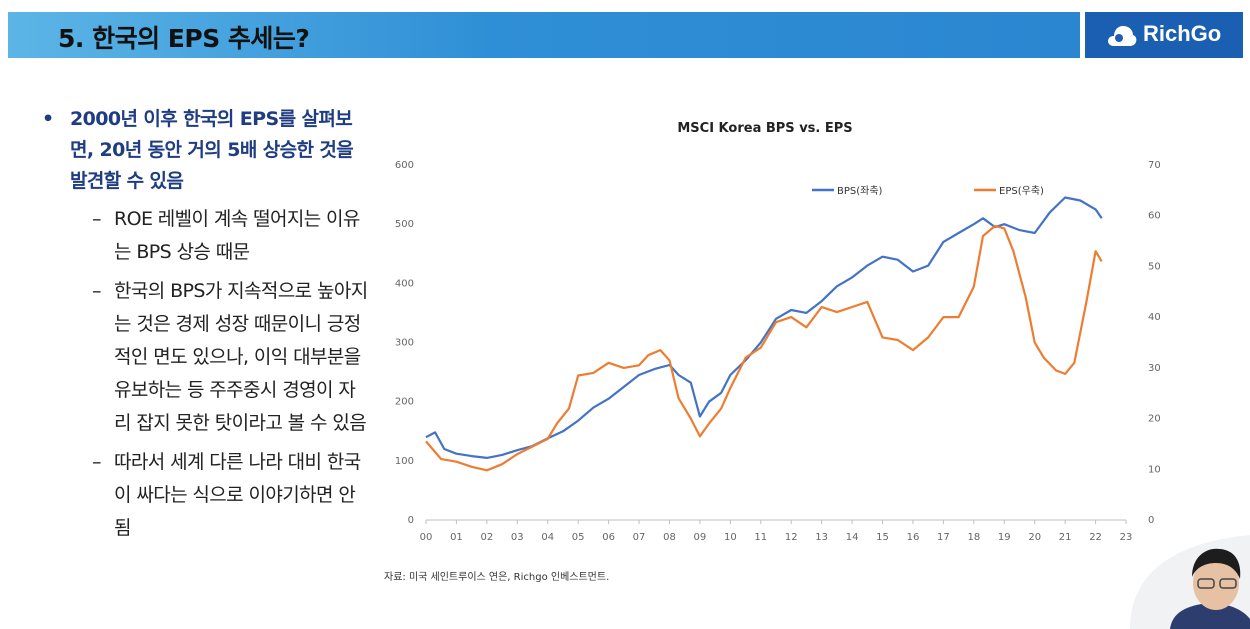  I want to click on sub-point-1: – ROE 레벨이 계속 떨어지는 이유는 BPS 상승 때문, so click(205, 236).